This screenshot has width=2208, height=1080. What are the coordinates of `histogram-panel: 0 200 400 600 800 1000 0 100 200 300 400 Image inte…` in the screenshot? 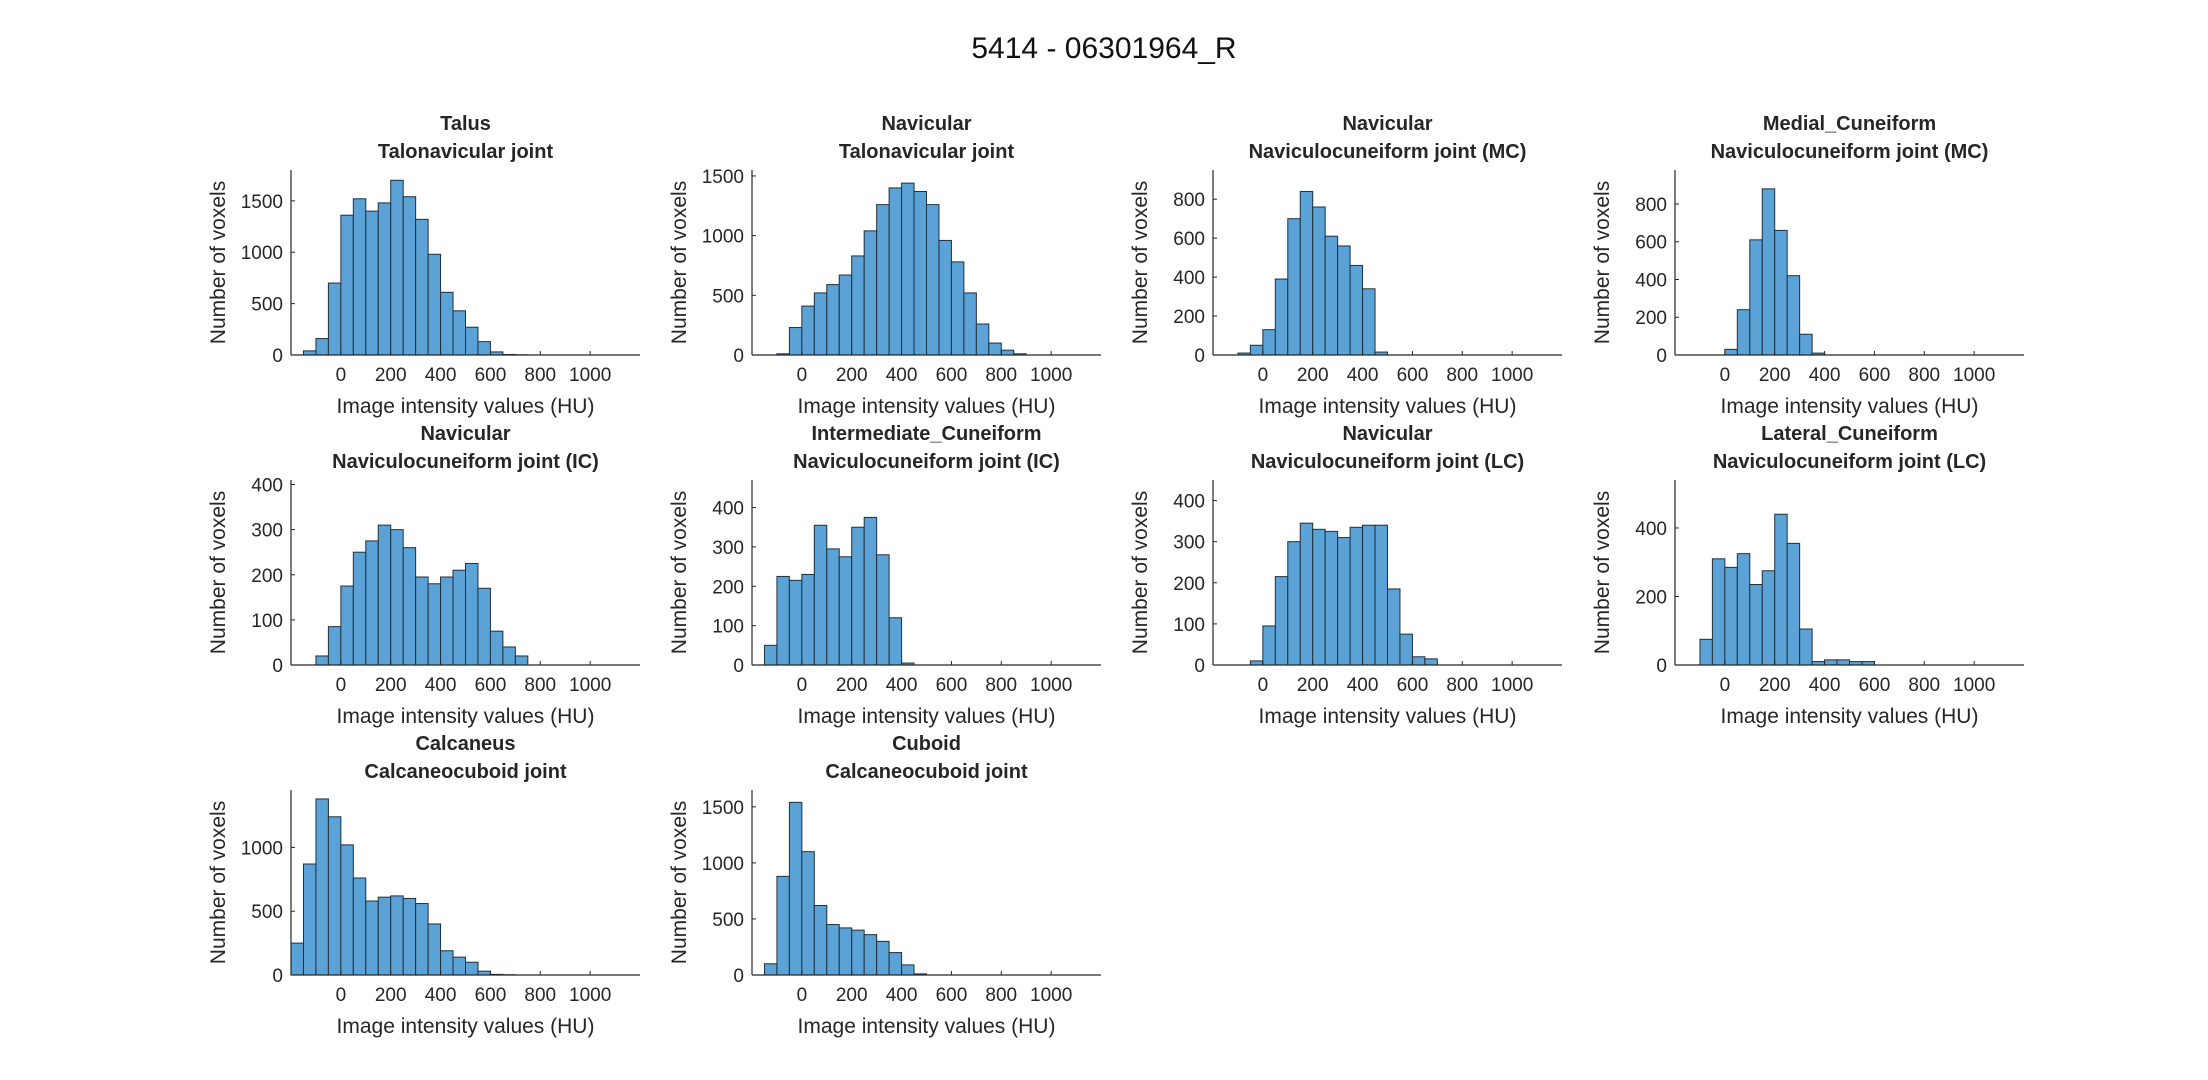 It's located at (884, 575).